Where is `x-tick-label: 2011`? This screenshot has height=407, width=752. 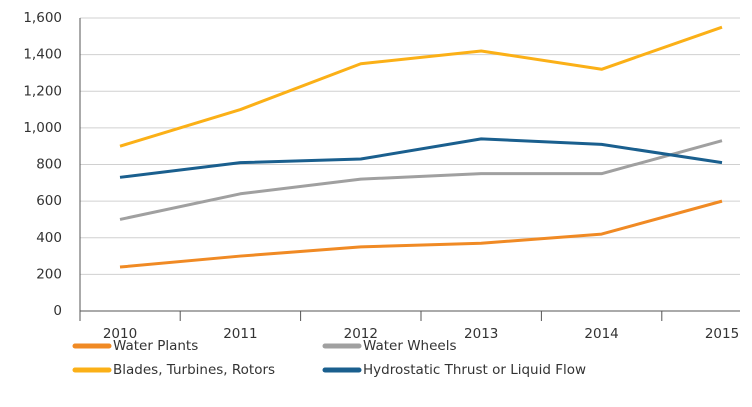 x-tick-label: 2011 is located at coordinates (240, 334).